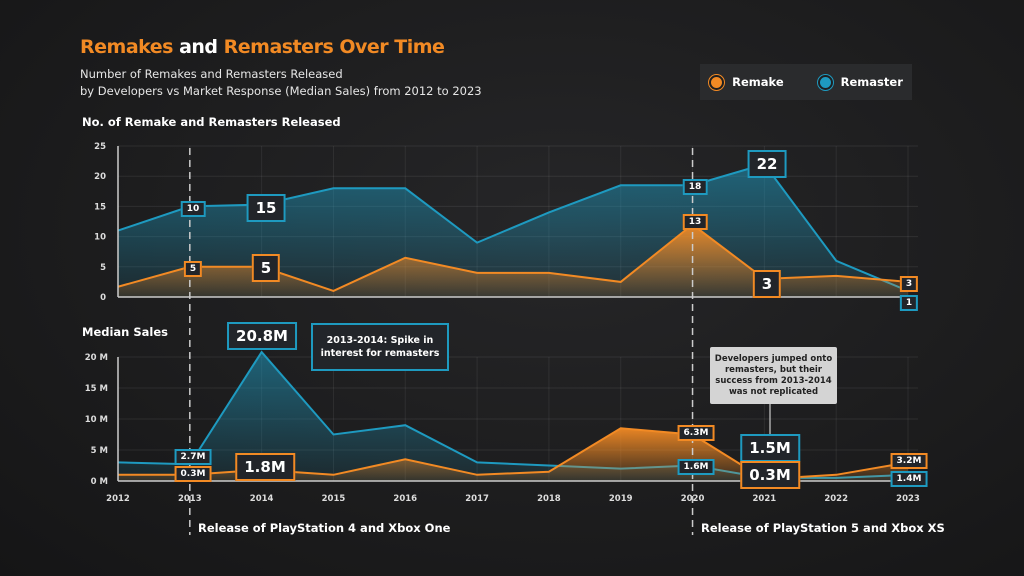 The height and width of the screenshot is (576, 1024). What do you see at coordinates (695, 187) in the screenshot?
I see `label-remaster-2020: 18` at bounding box center [695, 187].